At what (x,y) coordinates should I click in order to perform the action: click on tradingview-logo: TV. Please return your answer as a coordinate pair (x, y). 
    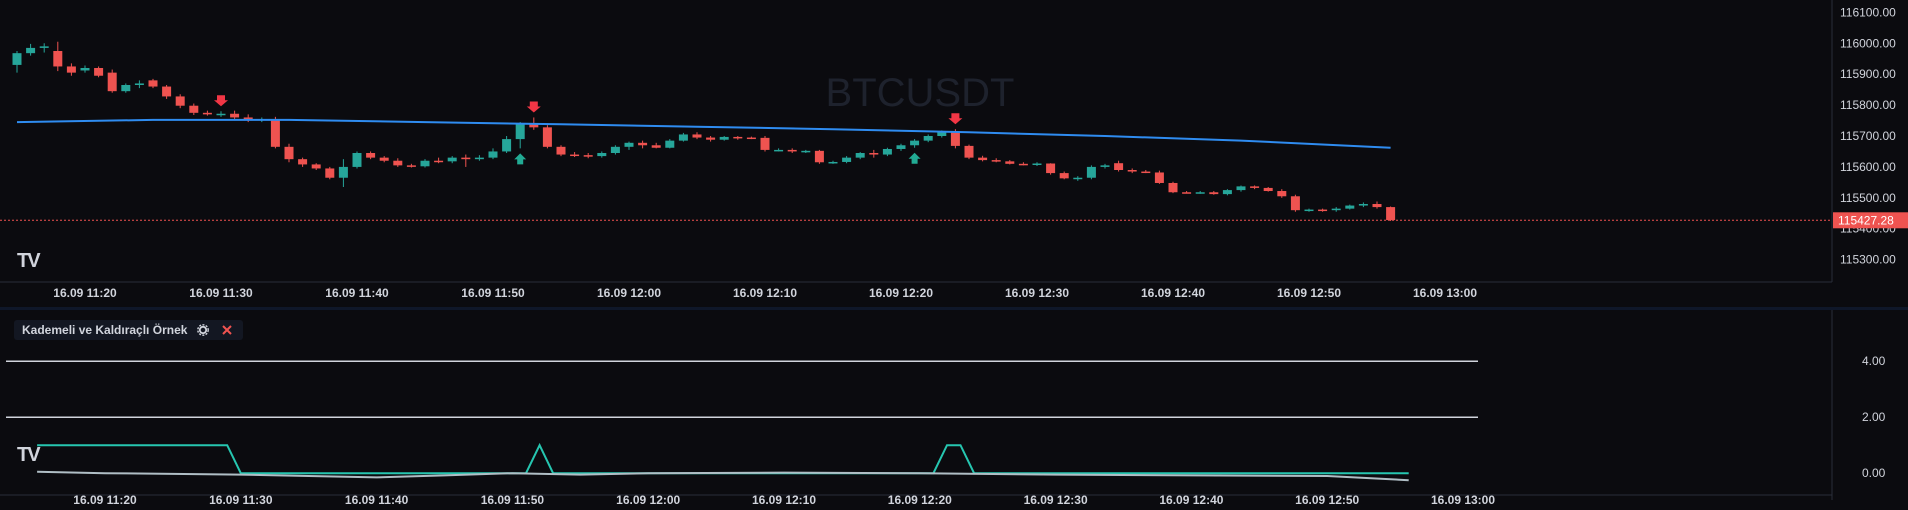
    Looking at the image, I should click on (29, 261).